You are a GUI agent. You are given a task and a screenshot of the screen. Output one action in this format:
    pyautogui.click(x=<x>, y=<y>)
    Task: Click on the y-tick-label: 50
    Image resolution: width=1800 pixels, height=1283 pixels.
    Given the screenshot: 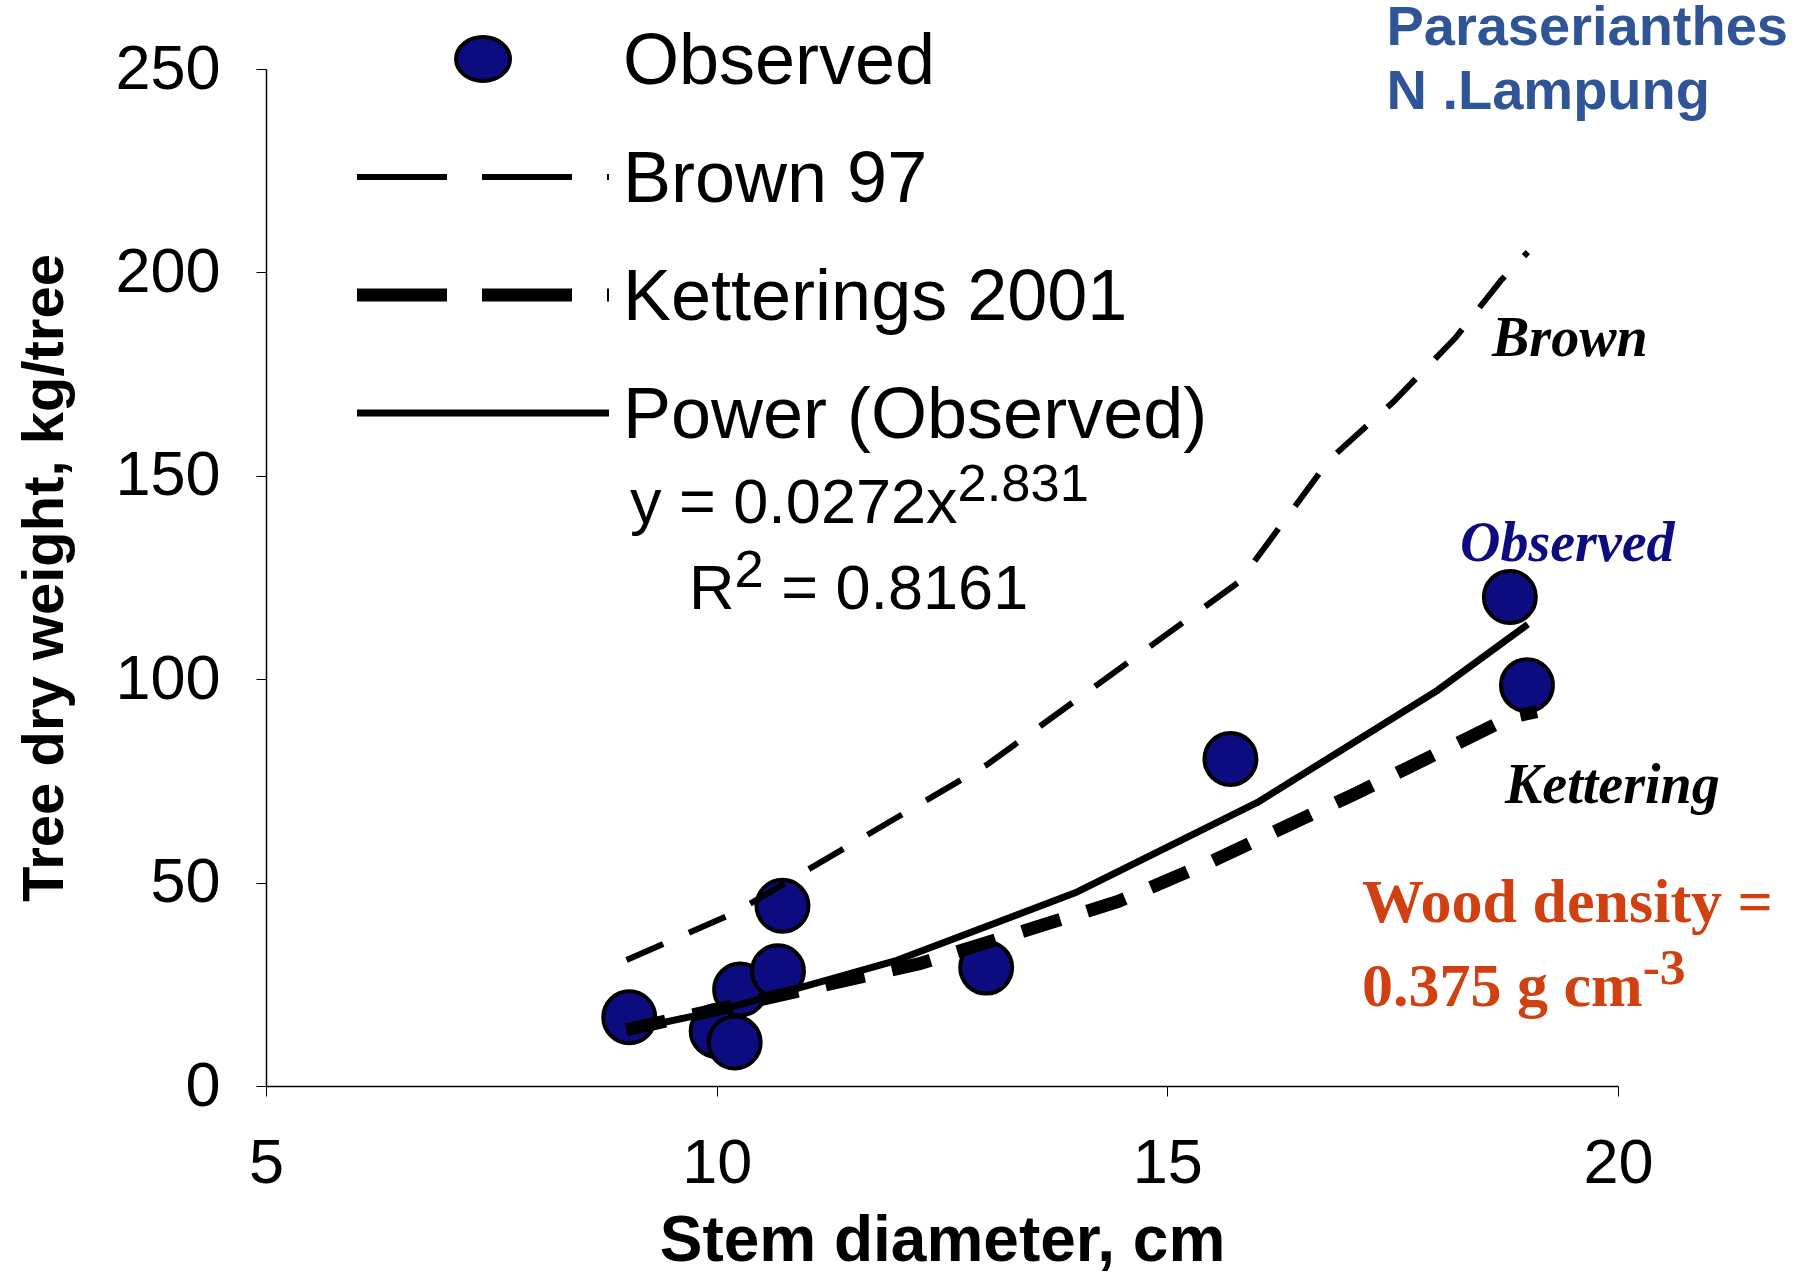 What is the action you would take?
    pyautogui.click(x=185, y=880)
    